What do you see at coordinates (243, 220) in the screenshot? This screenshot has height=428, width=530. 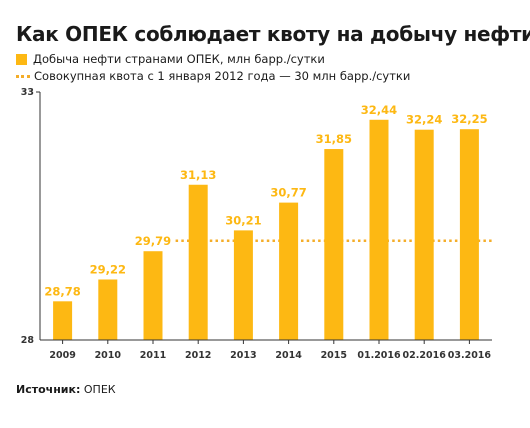 I see `bar-label-2013: 30,21` at bounding box center [243, 220].